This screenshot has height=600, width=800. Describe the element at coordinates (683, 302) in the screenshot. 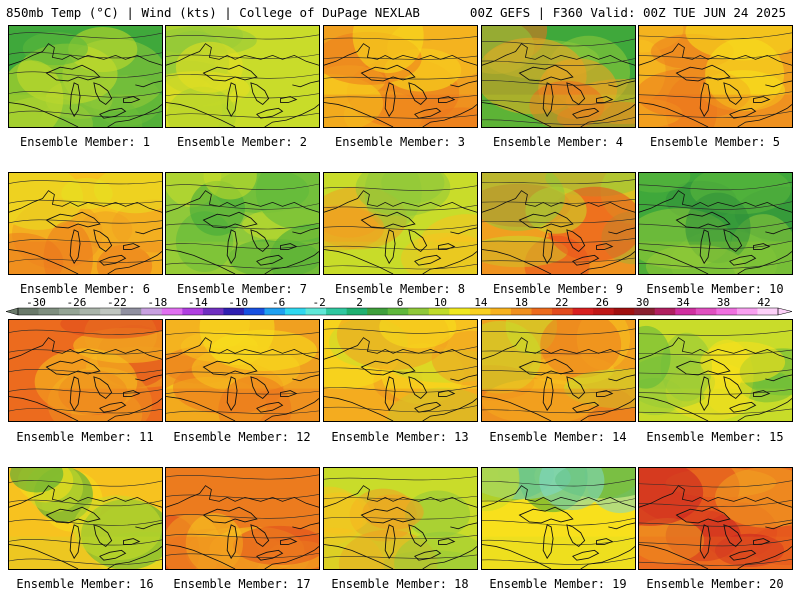

I see `colorbar-tick-label: 34` at that location.